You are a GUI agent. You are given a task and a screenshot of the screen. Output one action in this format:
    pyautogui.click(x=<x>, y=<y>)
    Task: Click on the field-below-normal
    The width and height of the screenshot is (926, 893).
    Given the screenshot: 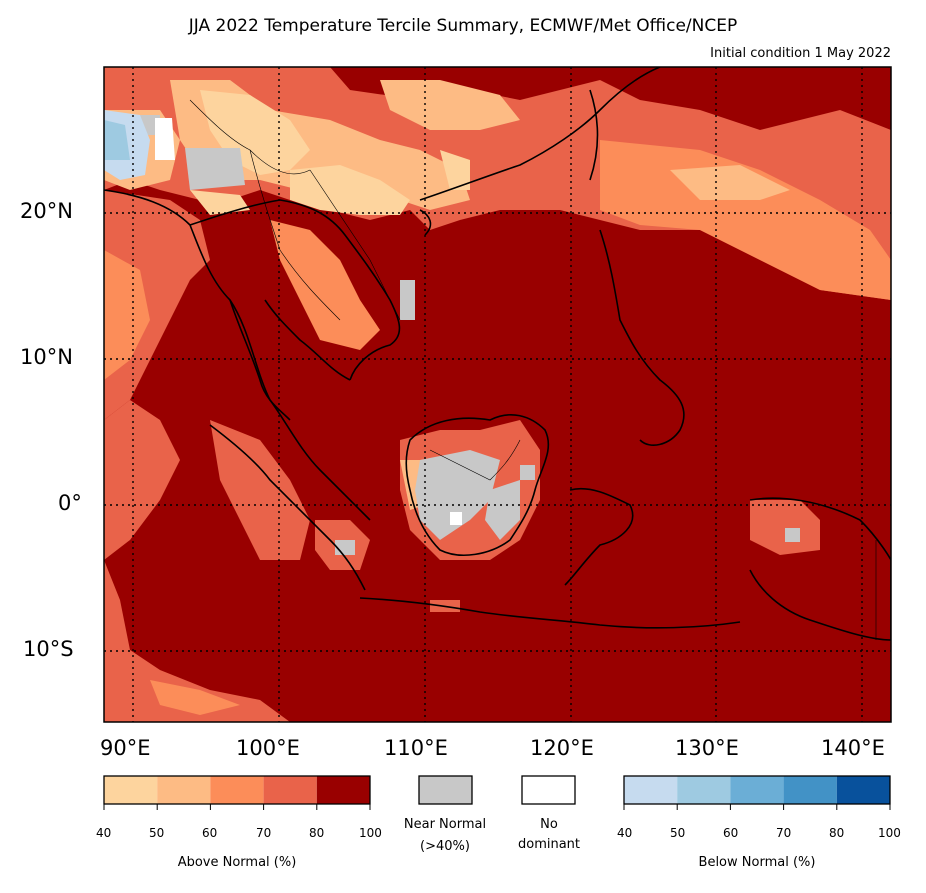 What is the action you would take?
    pyautogui.click(x=127, y=145)
    